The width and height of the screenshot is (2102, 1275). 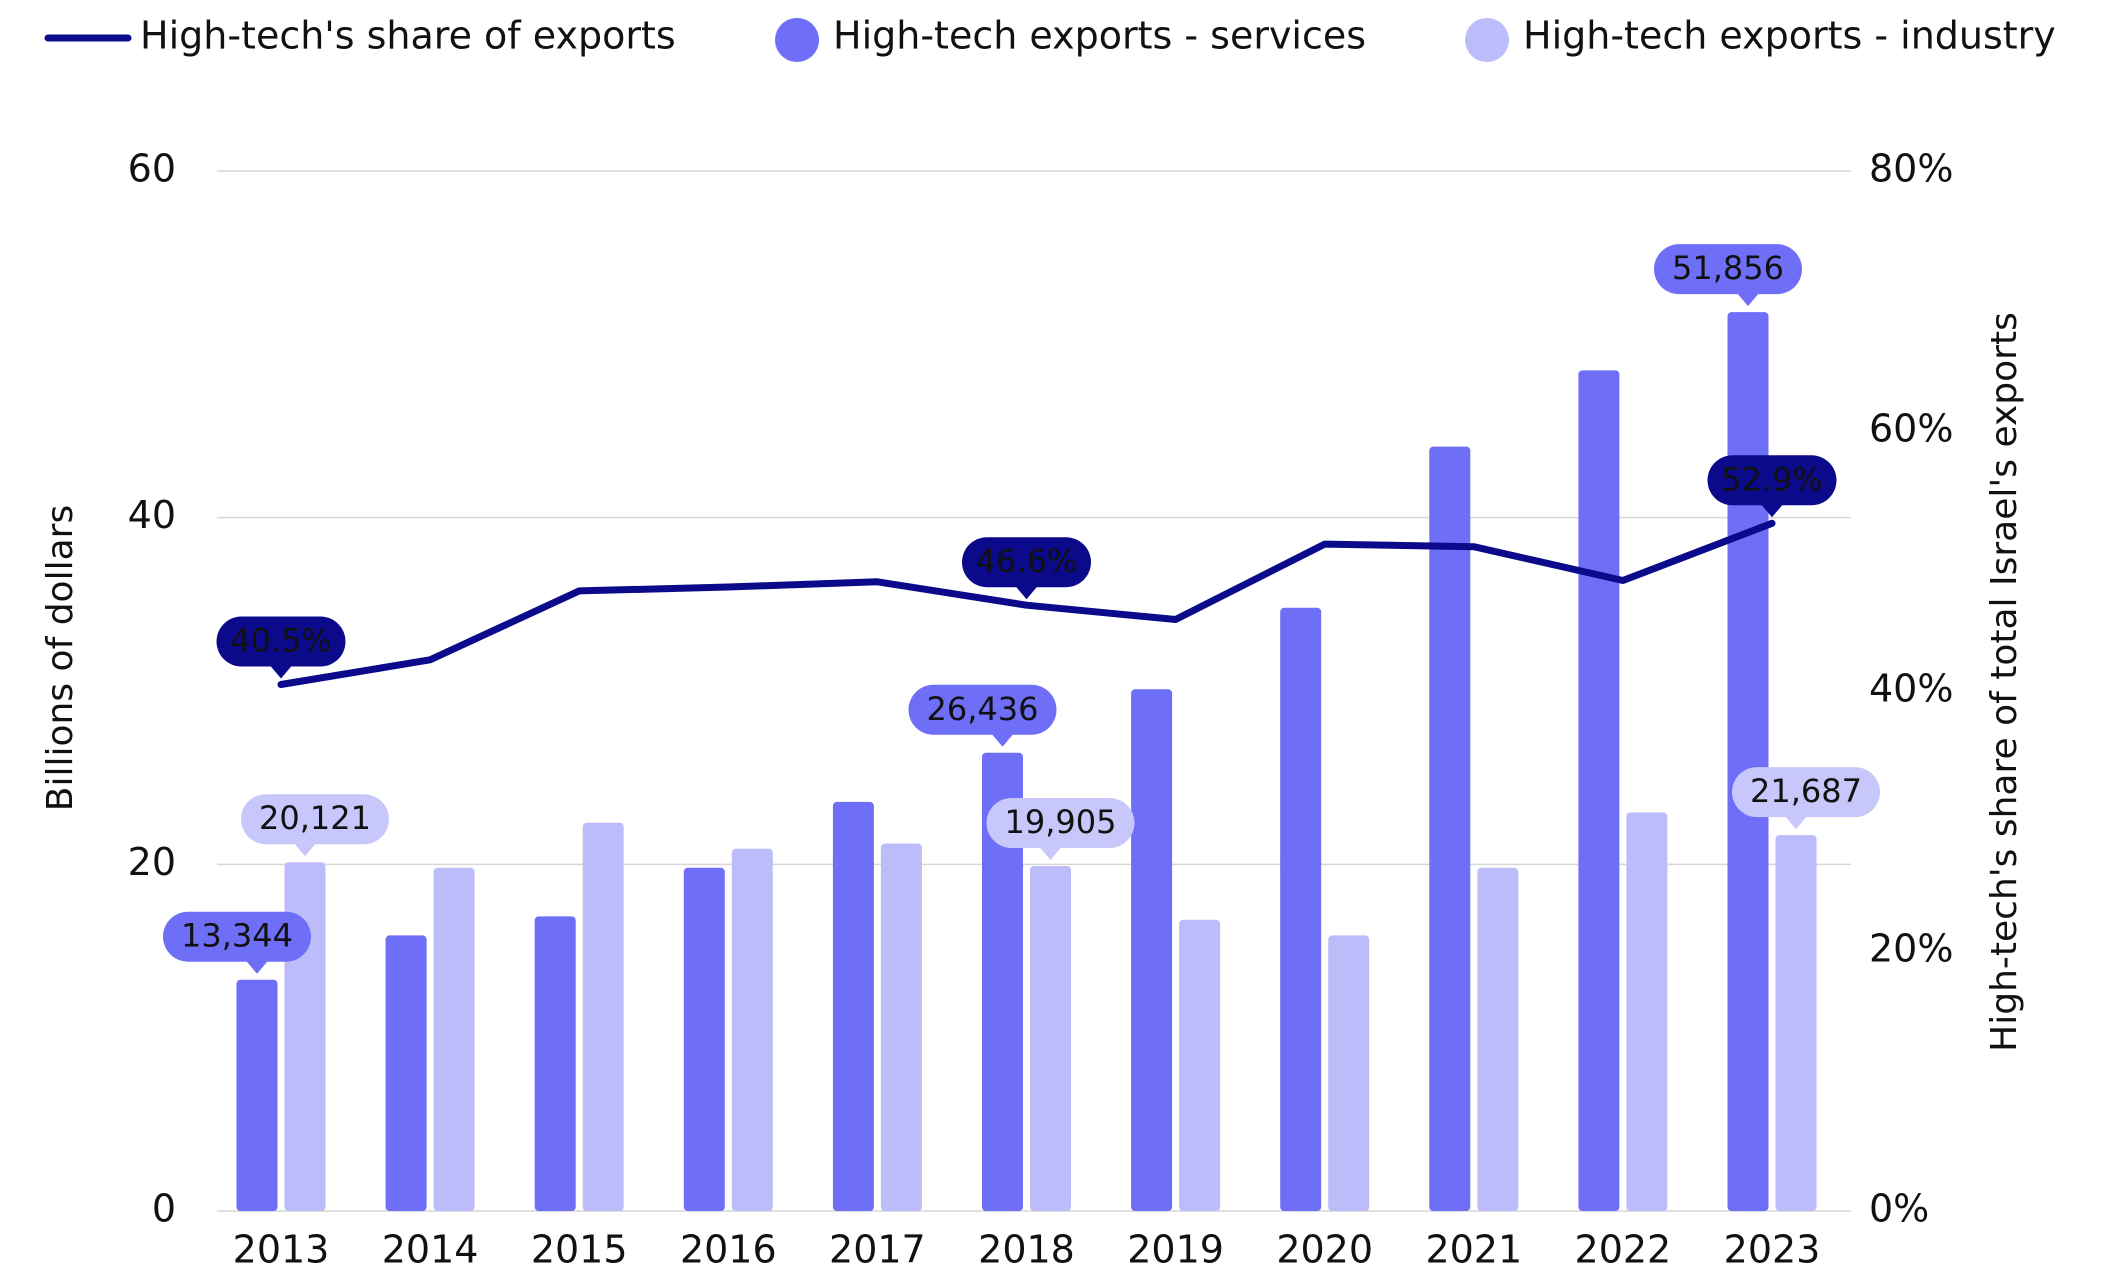 I want to click on data-label-group: 26,436, so click(x=982, y=715).